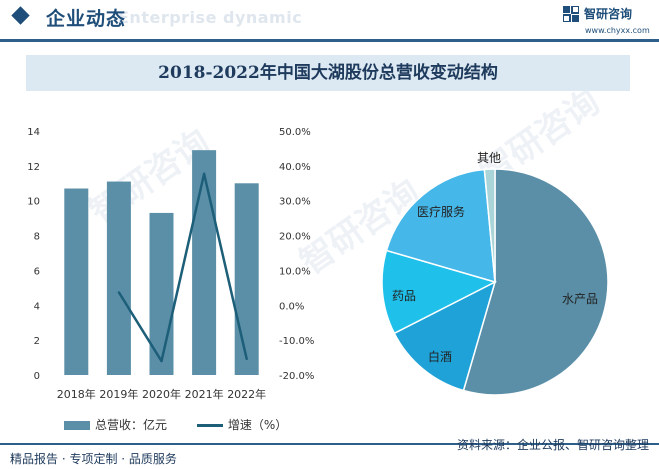 This screenshot has width=659, height=469. What do you see at coordinates (86, 19) in the screenshot?
I see `header-title: 企业动态` at bounding box center [86, 19].